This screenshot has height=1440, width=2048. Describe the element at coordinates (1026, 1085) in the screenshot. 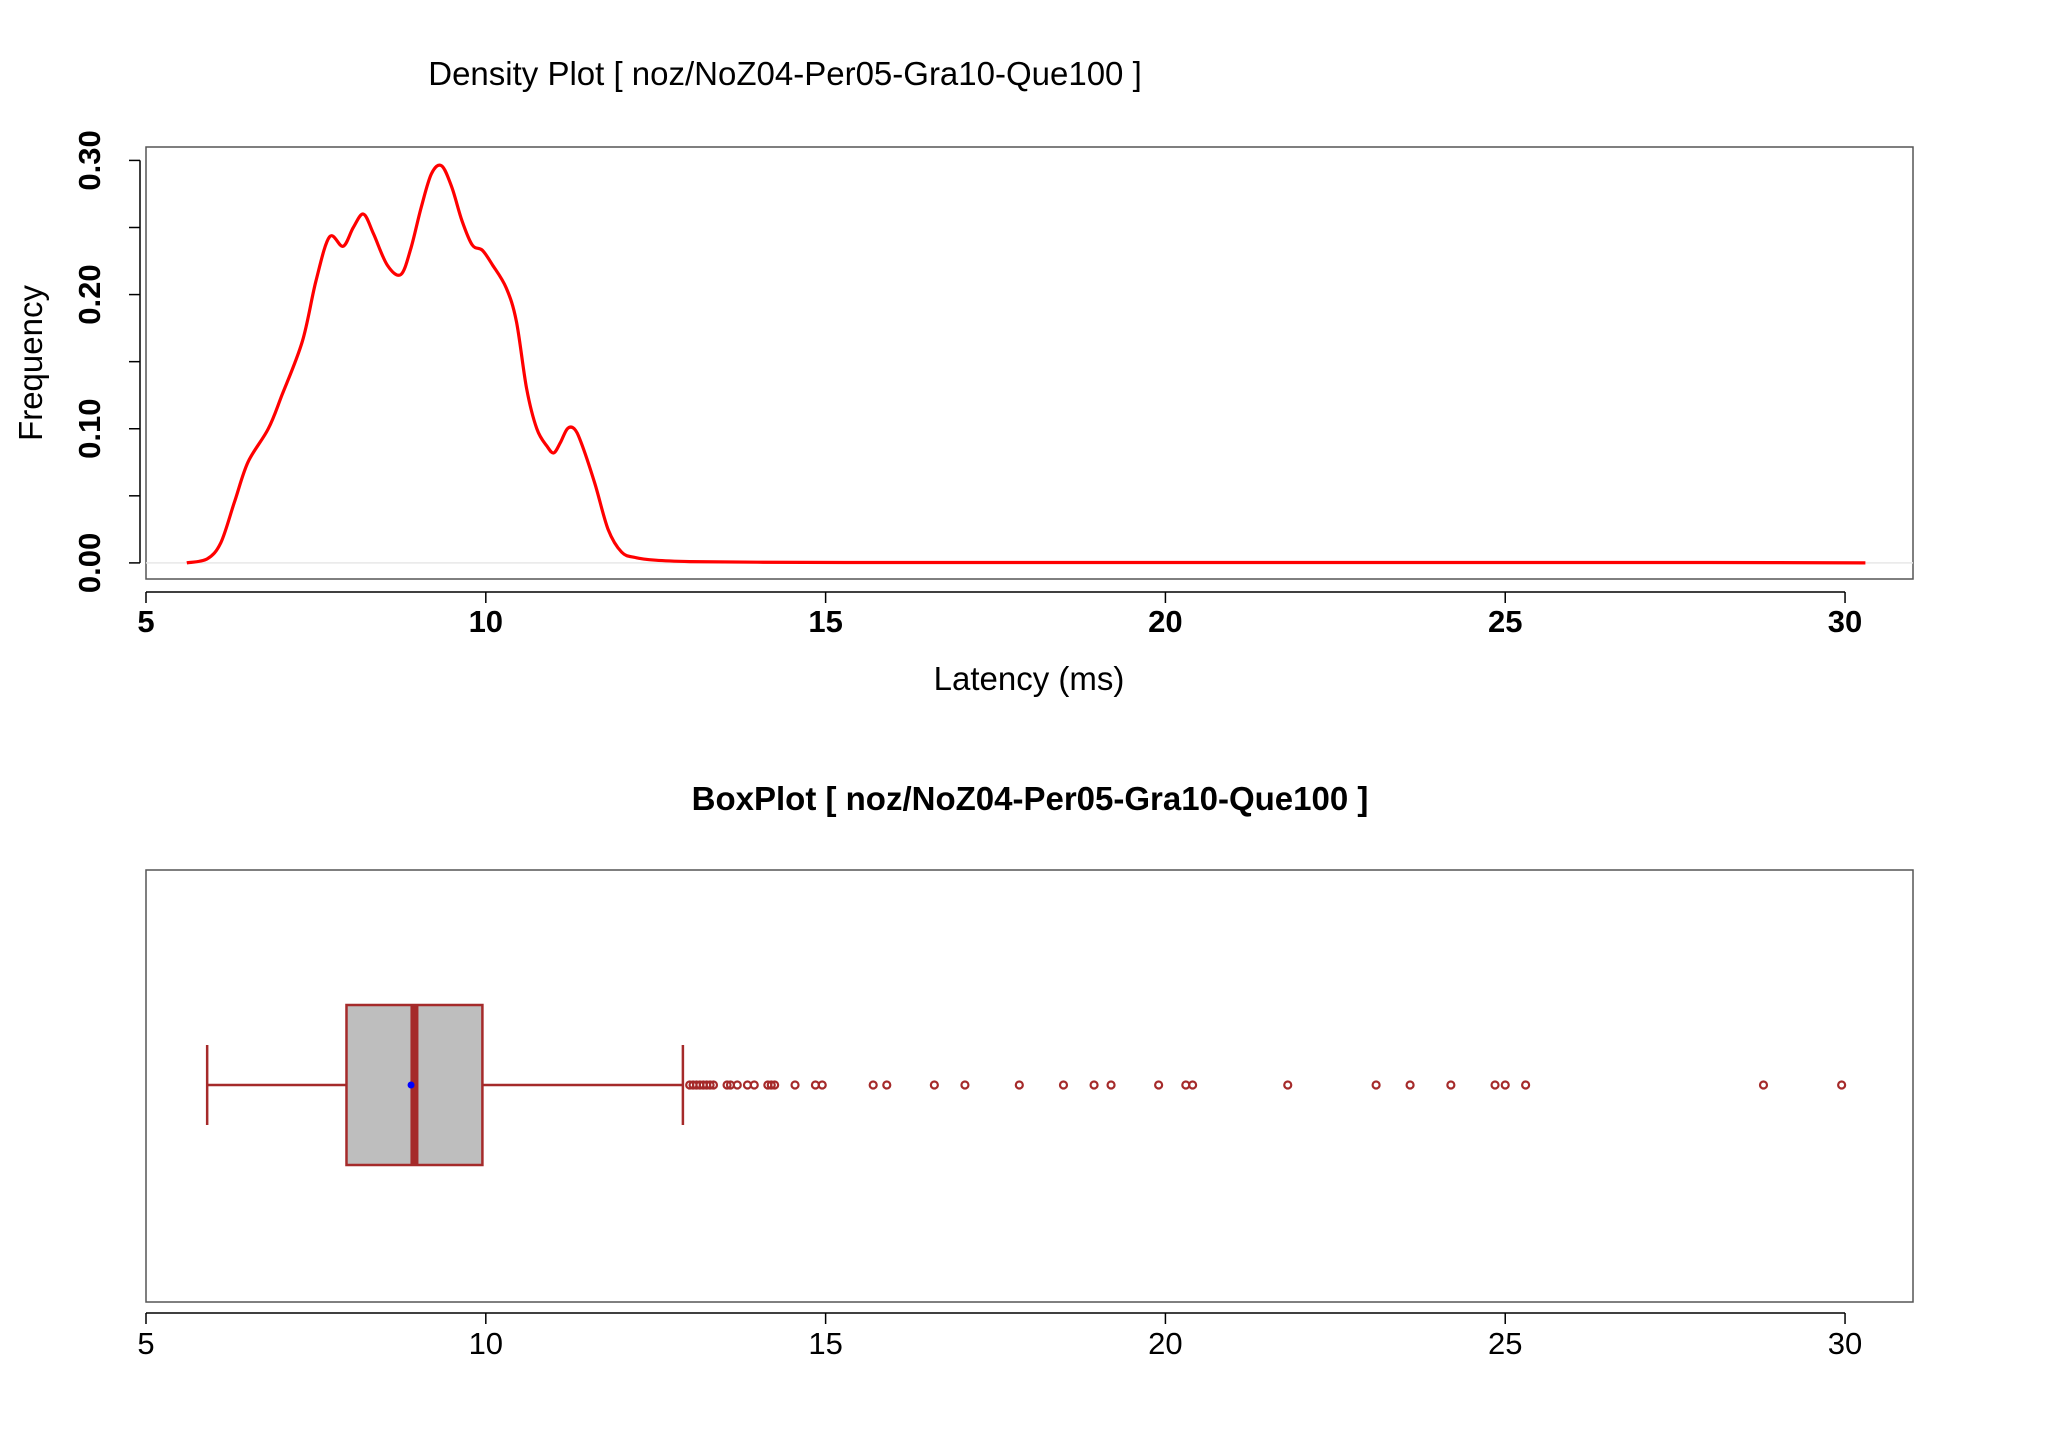

I see `box-marks` at that location.